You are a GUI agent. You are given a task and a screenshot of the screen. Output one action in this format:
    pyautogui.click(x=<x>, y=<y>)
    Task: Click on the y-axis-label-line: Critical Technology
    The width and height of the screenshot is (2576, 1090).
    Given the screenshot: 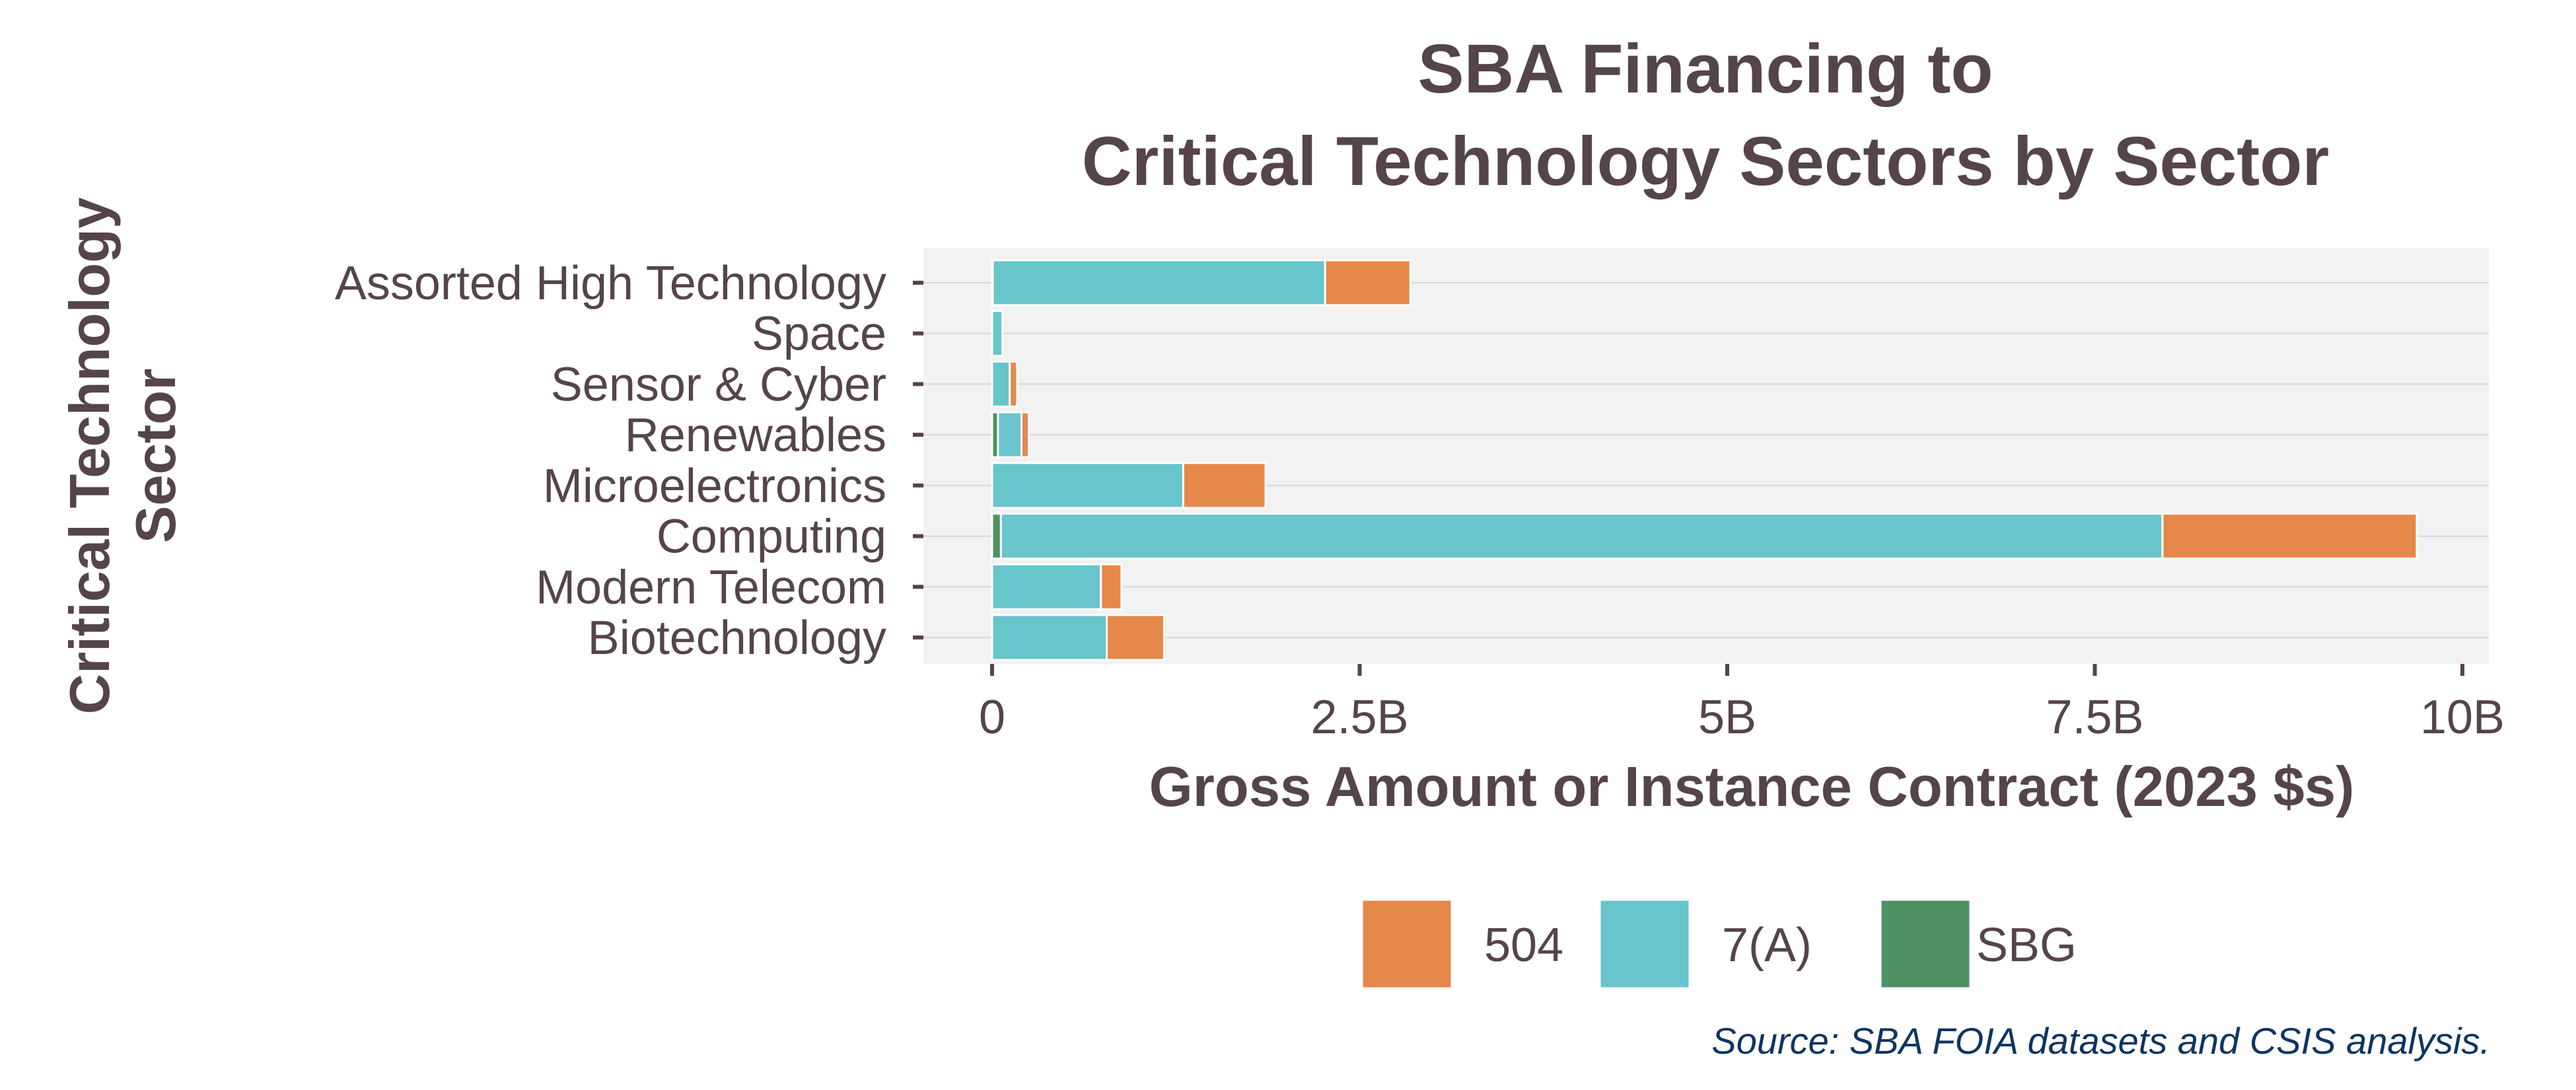 What is the action you would take?
    pyautogui.click(x=90, y=456)
    